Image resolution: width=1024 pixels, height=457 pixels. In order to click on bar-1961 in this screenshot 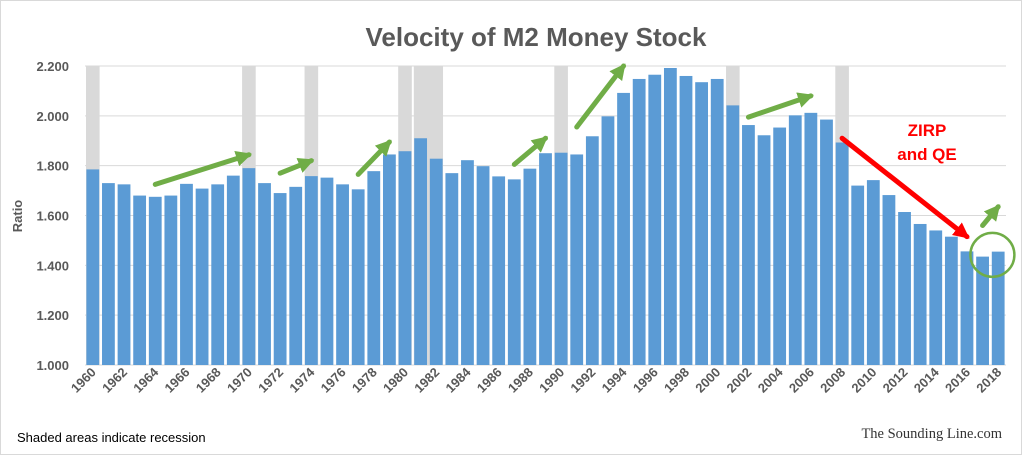, I will do `click(108, 274)`.